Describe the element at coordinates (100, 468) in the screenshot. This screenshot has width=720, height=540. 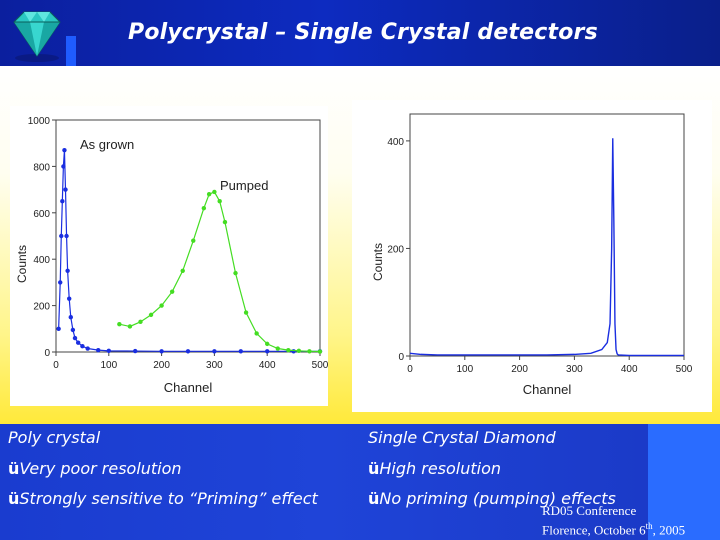
I see `left-bullet-1-text: Very poor resolution` at that location.